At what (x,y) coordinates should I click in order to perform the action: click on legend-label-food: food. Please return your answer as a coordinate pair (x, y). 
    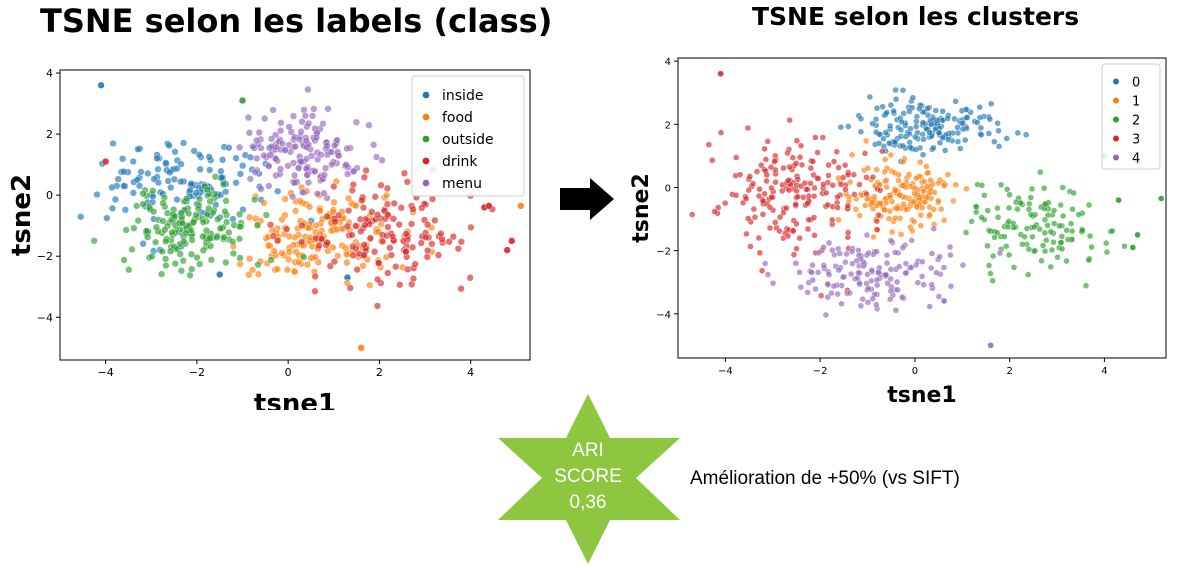
    Looking at the image, I should click on (457, 118).